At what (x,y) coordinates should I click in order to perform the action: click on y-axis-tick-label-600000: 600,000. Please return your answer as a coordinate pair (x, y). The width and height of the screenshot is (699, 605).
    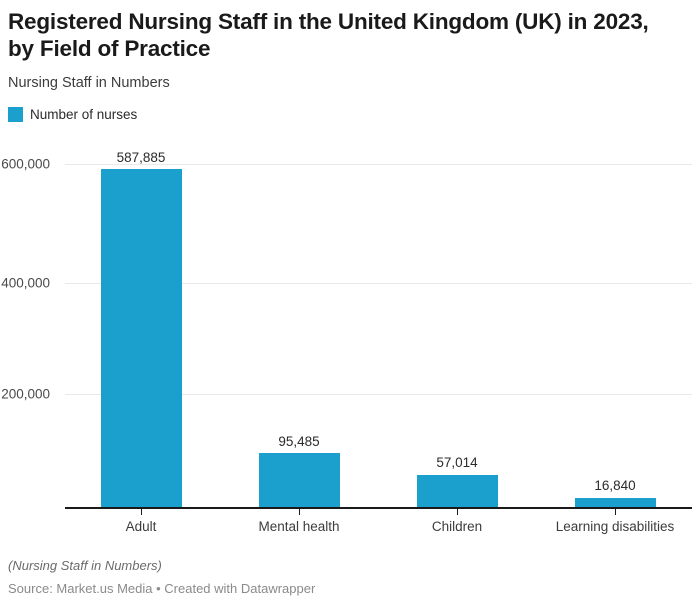
    Looking at the image, I should click on (25, 164).